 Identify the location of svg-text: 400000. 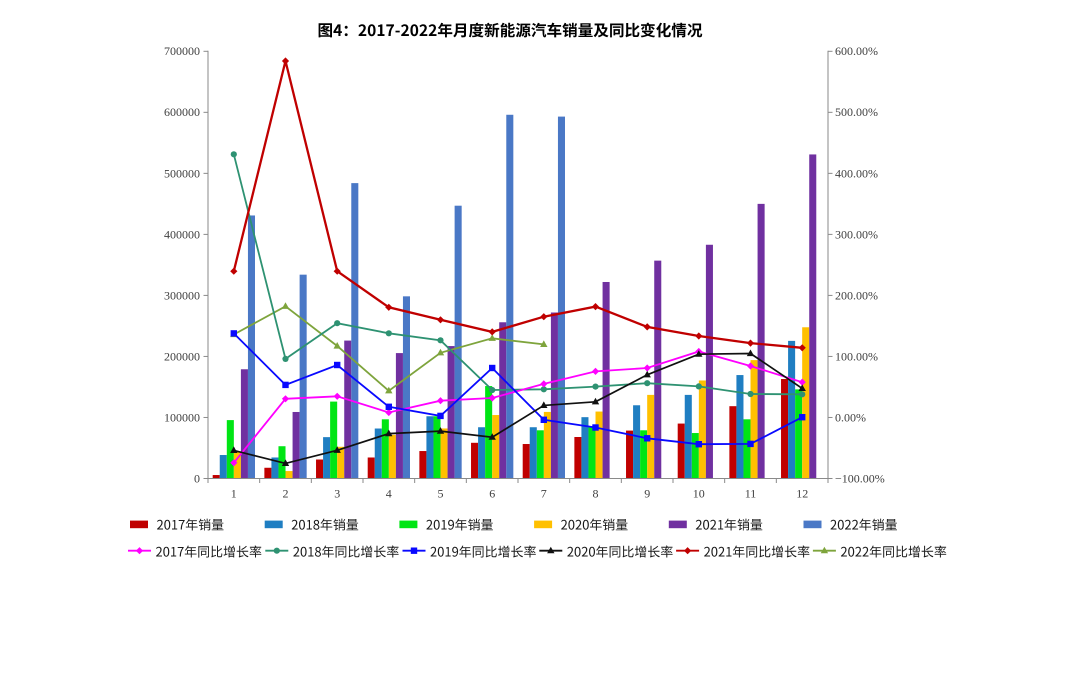
(182, 234).